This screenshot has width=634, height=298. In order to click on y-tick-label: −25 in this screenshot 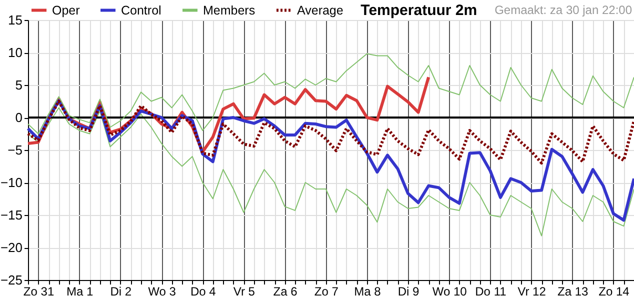, I will do `click(11, 280)`.